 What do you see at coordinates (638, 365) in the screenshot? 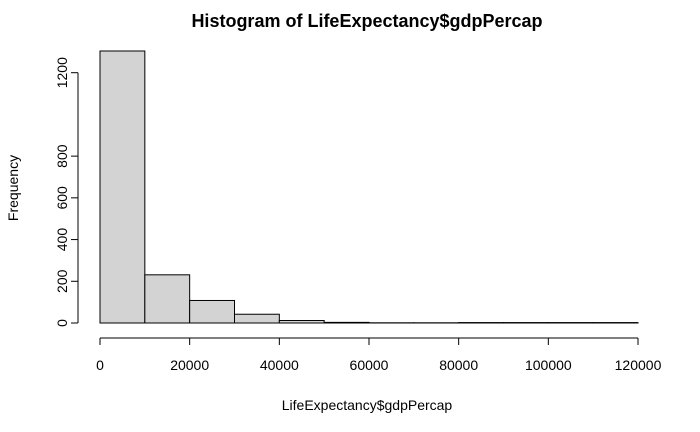
I see `x-tick-label: 120000` at bounding box center [638, 365].